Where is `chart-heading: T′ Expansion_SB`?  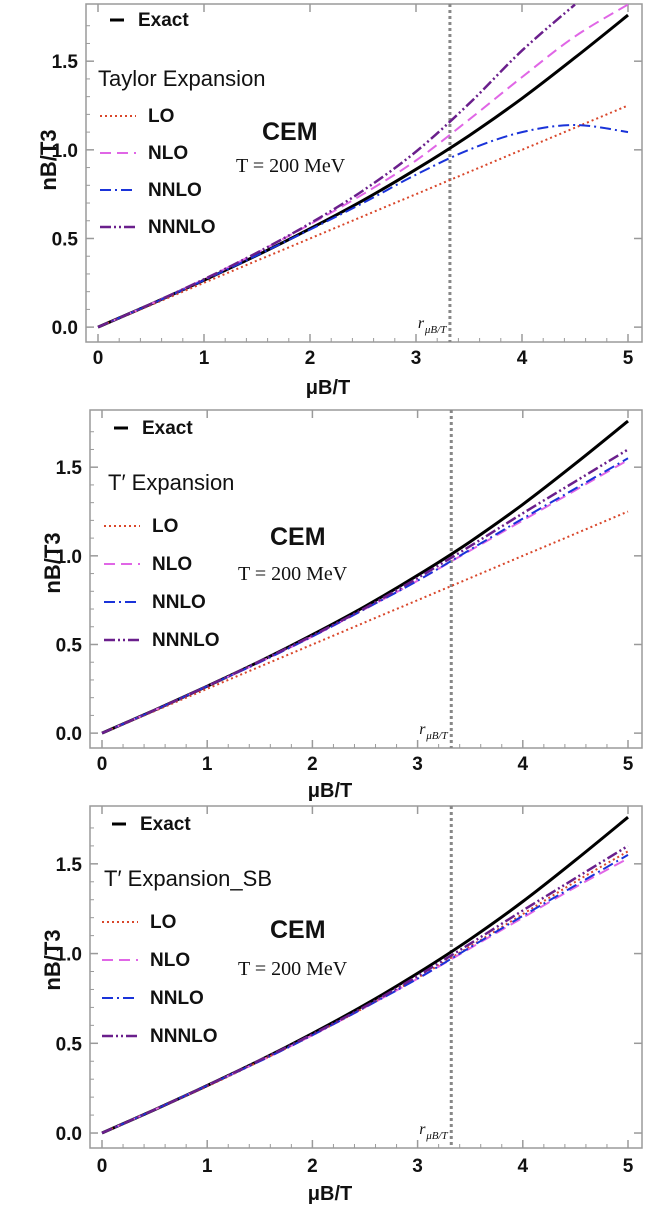
chart-heading: T′ Expansion_SB is located at coordinates (188, 878).